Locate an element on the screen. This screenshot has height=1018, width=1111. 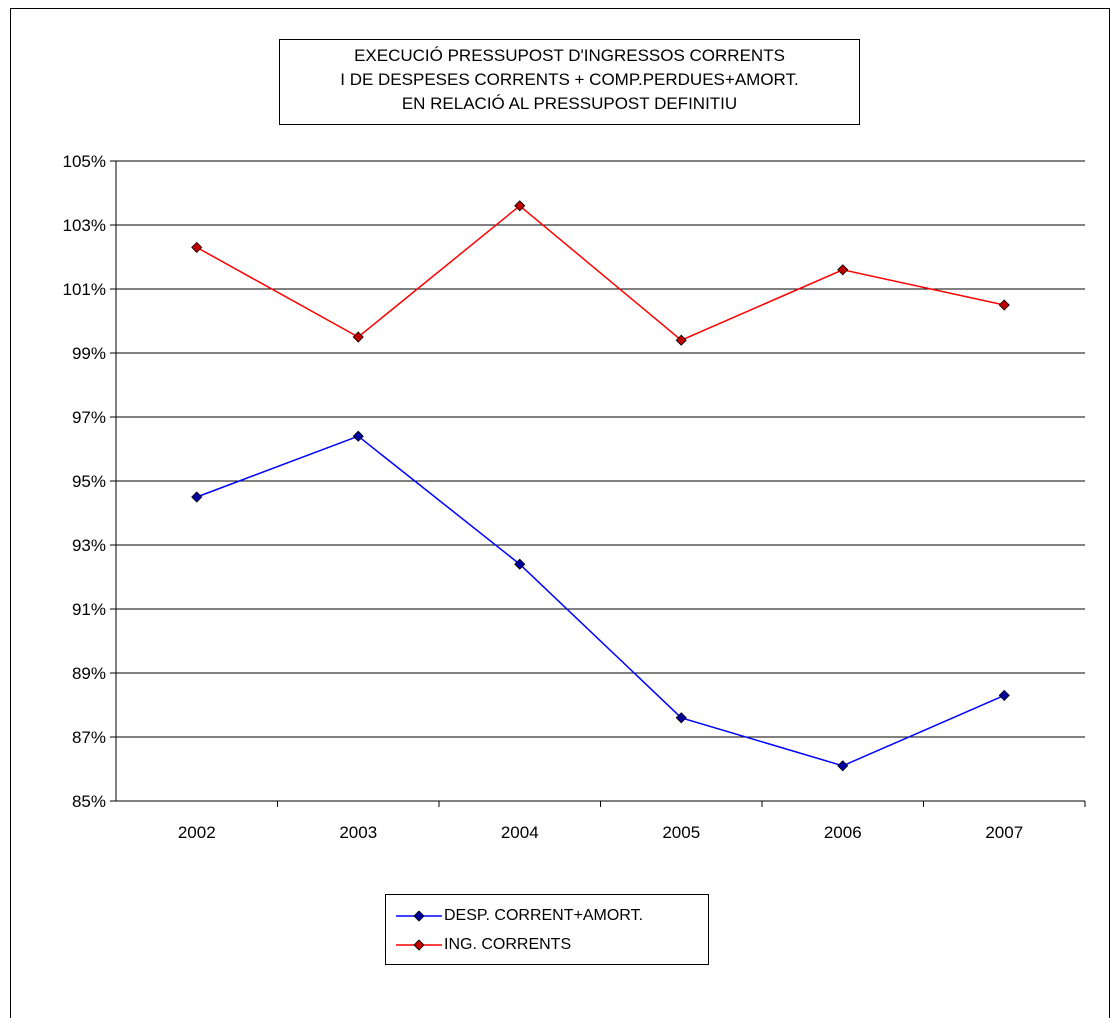
legend-swatch-ing is located at coordinates (419, 945).